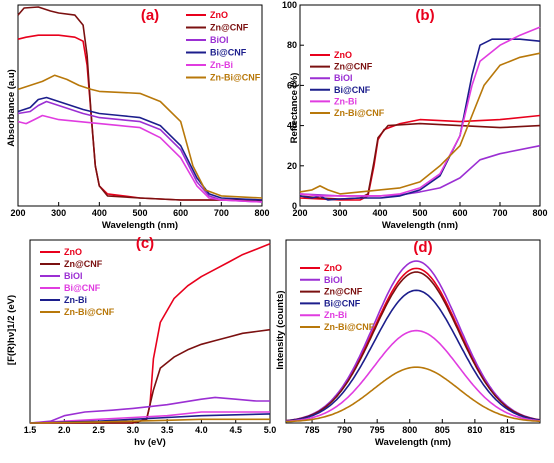 This screenshot has width=554, height=463. What do you see at coordinates (507, 430) in the screenshot?
I see `x-tick-label: 815` at bounding box center [507, 430].